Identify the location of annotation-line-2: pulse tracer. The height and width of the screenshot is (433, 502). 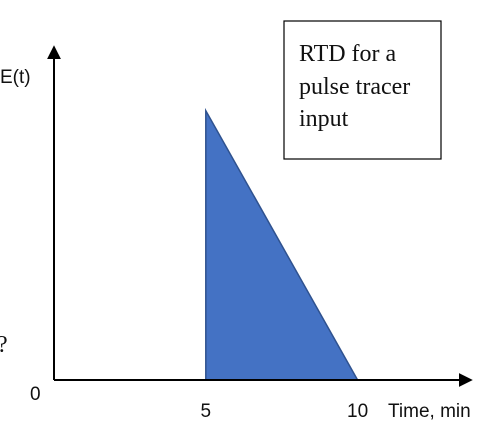
(354, 87).